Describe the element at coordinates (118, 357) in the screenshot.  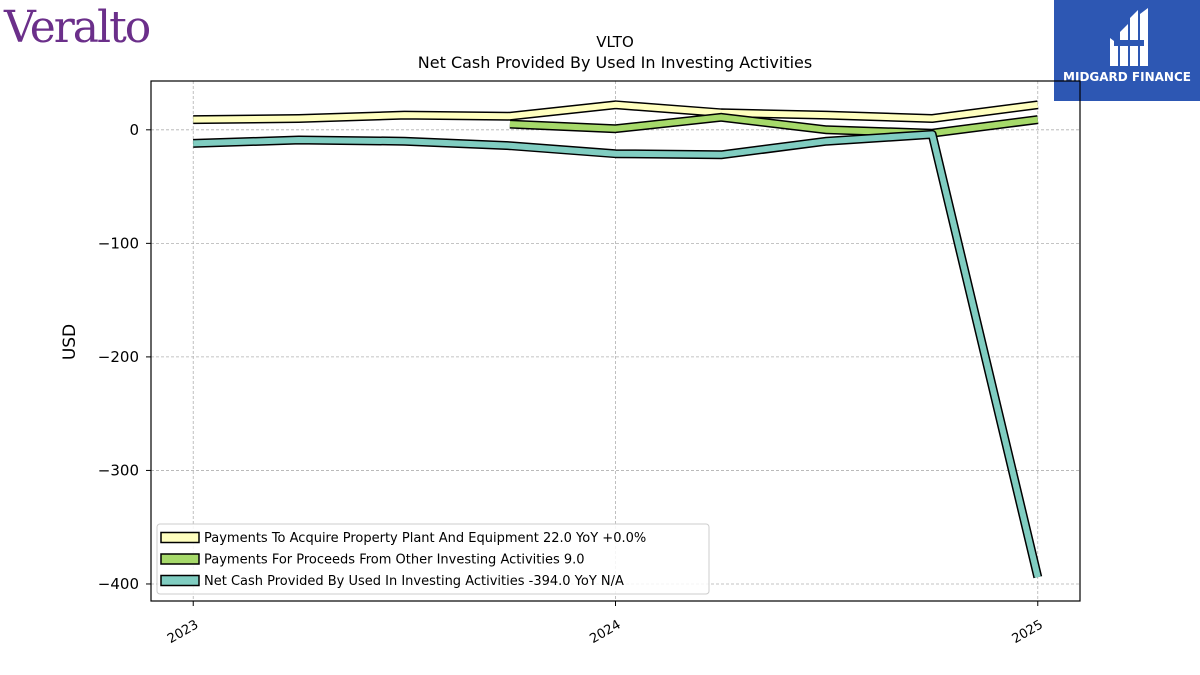
I see `y-tick-label: −200` at that location.